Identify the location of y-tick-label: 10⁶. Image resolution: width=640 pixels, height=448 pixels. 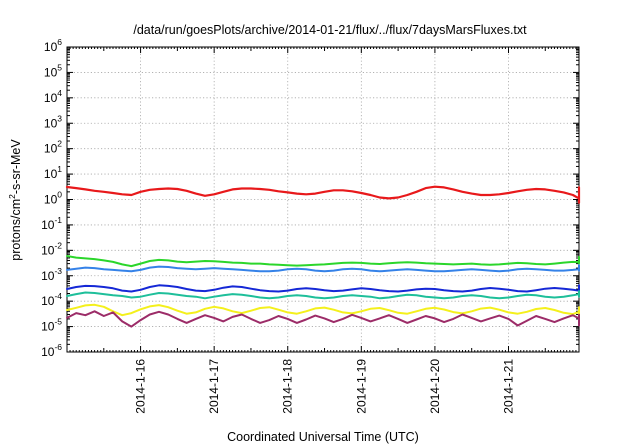
(53, 45).